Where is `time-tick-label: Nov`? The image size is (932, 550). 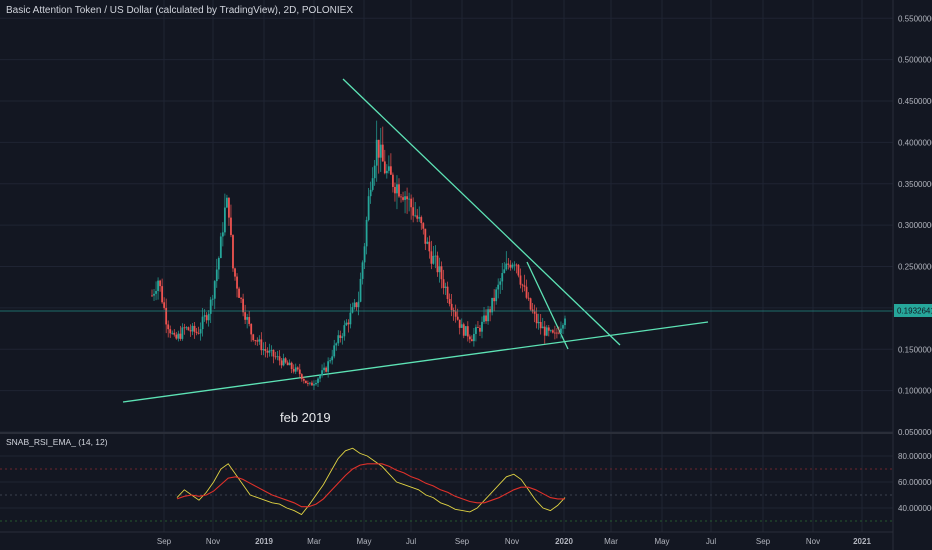
time-tick-label: Nov is located at coordinates (512, 541).